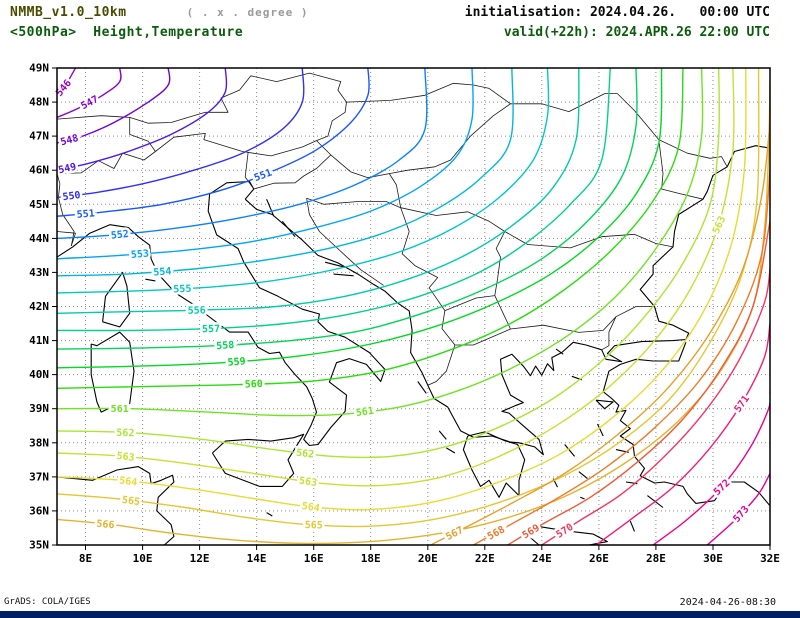  What do you see at coordinates (85, 558) in the screenshot?
I see `svg-text: 8E` at bounding box center [85, 558].